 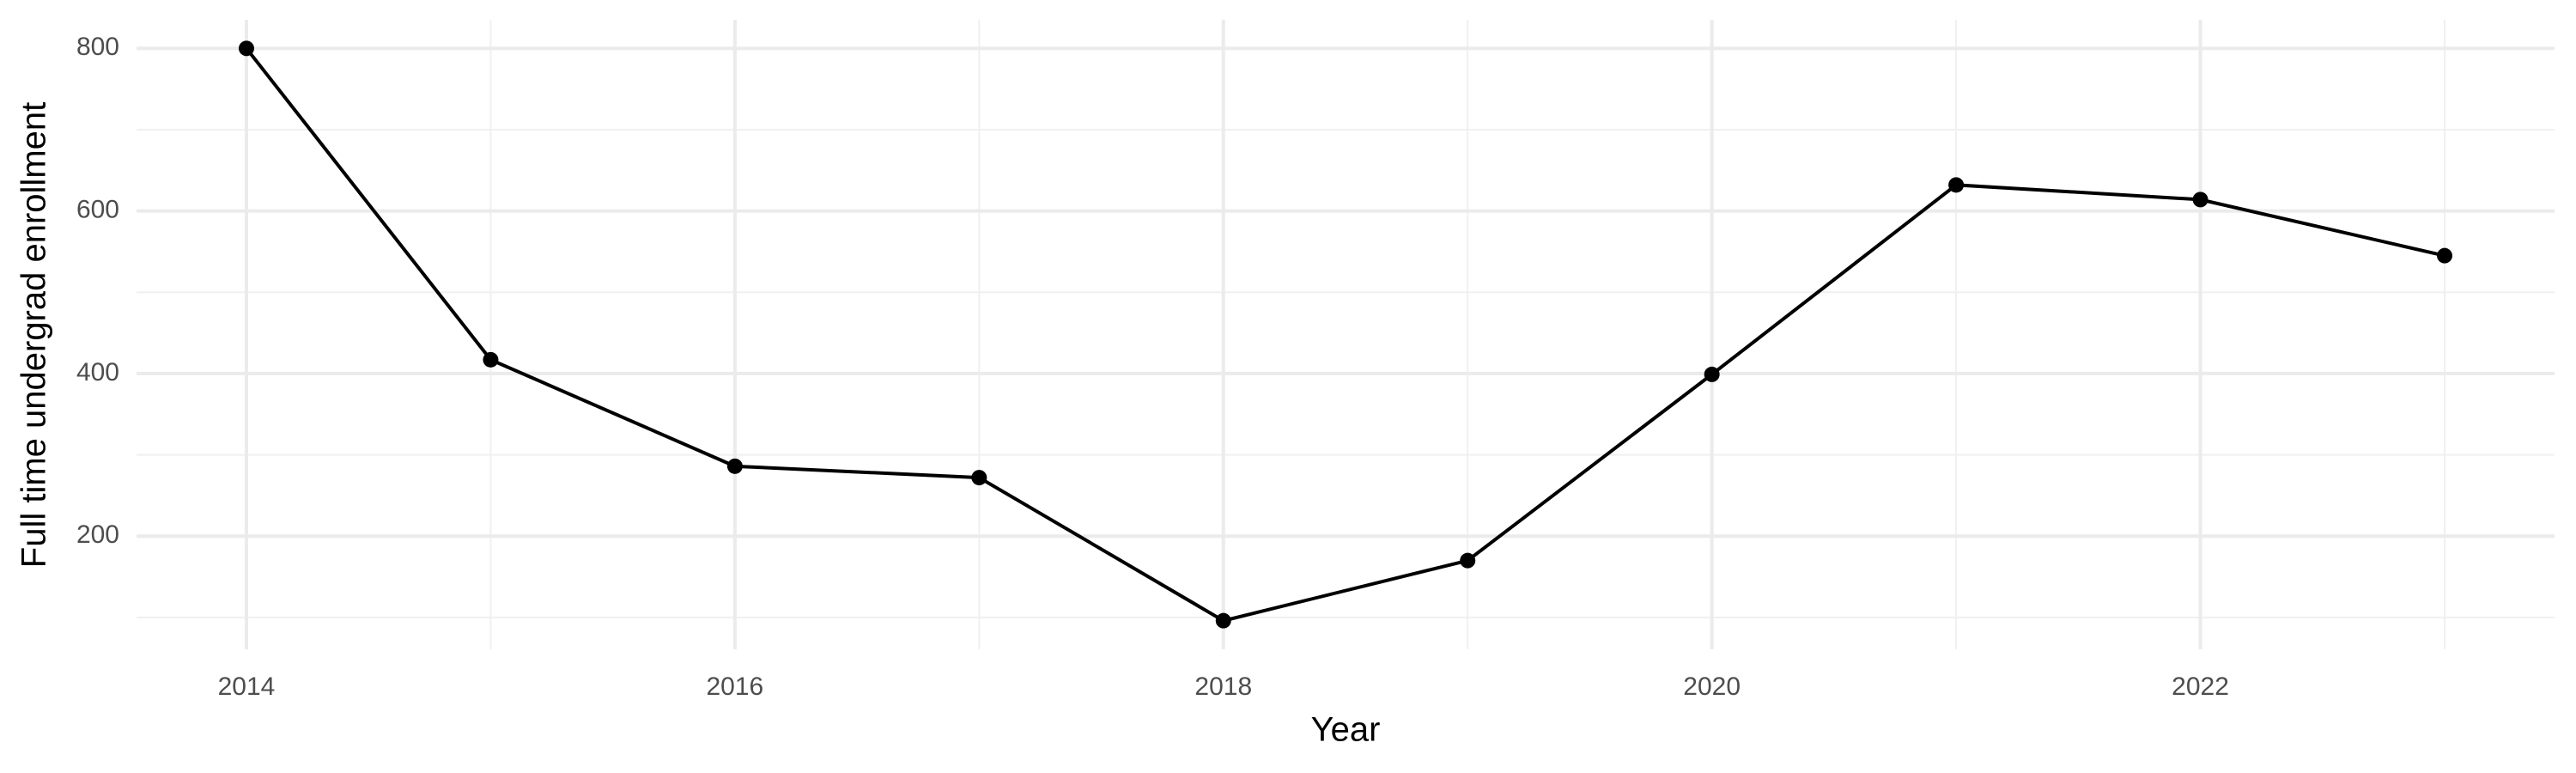 What do you see at coordinates (34, 335) in the screenshot?
I see `y-axis-title: Full time undergrad enrollment` at bounding box center [34, 335].